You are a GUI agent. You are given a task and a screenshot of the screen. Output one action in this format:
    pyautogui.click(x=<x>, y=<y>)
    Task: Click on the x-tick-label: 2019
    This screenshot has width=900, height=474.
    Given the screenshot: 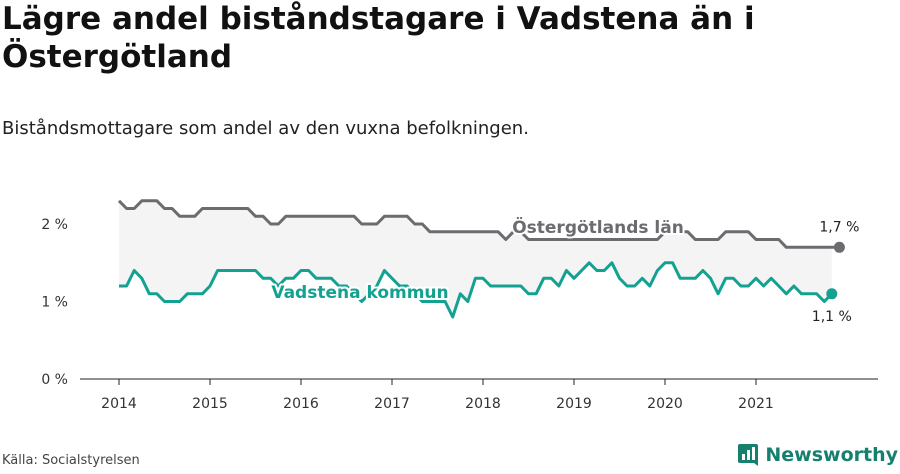 What is the action you would take?
    pyautogui.click(x=574, y=404)
    